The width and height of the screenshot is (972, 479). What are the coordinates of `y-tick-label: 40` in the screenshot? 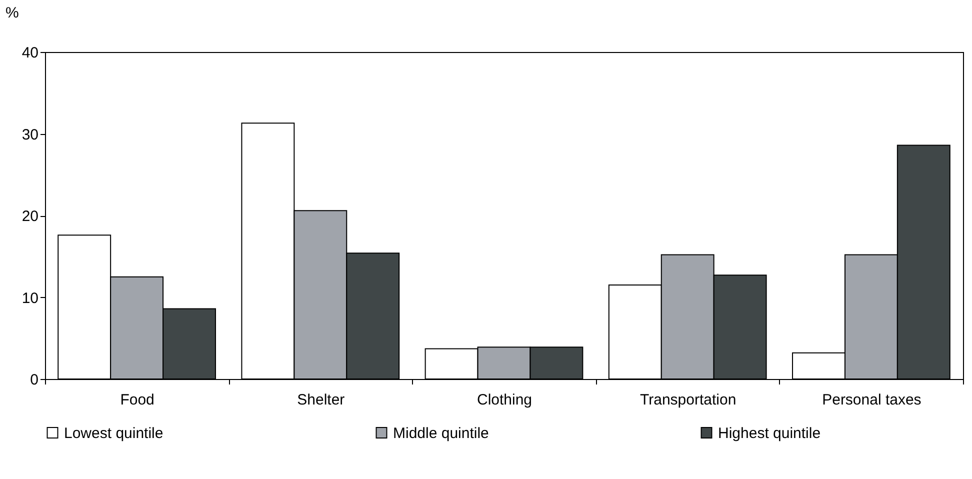 It's located at (30, 53).